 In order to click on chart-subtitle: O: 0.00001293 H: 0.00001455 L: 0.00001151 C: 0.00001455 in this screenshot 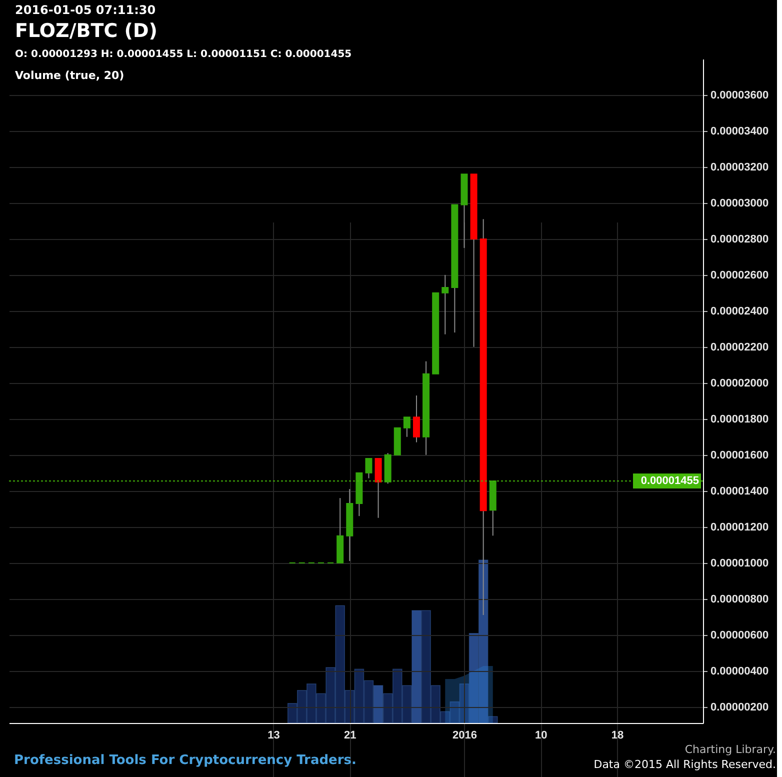, I will do `click(183, 54)`.